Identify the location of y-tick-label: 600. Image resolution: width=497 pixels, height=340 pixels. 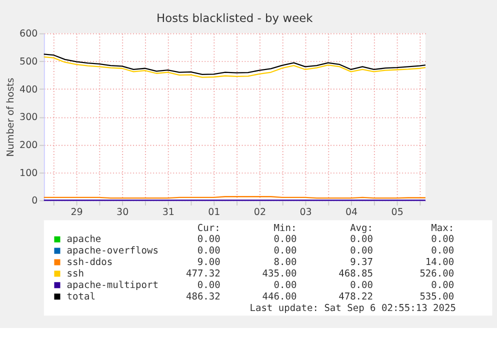
(29, 34).